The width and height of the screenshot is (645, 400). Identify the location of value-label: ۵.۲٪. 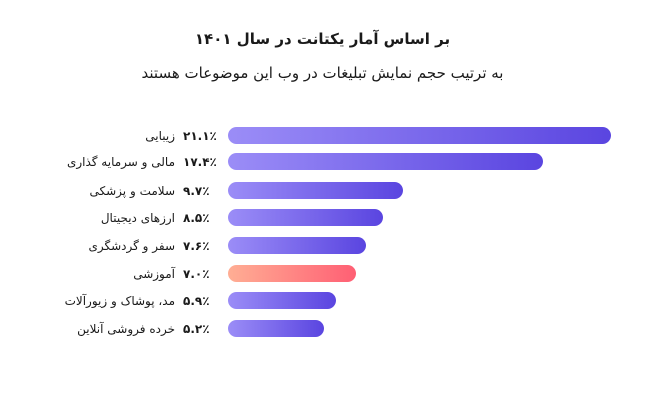
(196, 329).